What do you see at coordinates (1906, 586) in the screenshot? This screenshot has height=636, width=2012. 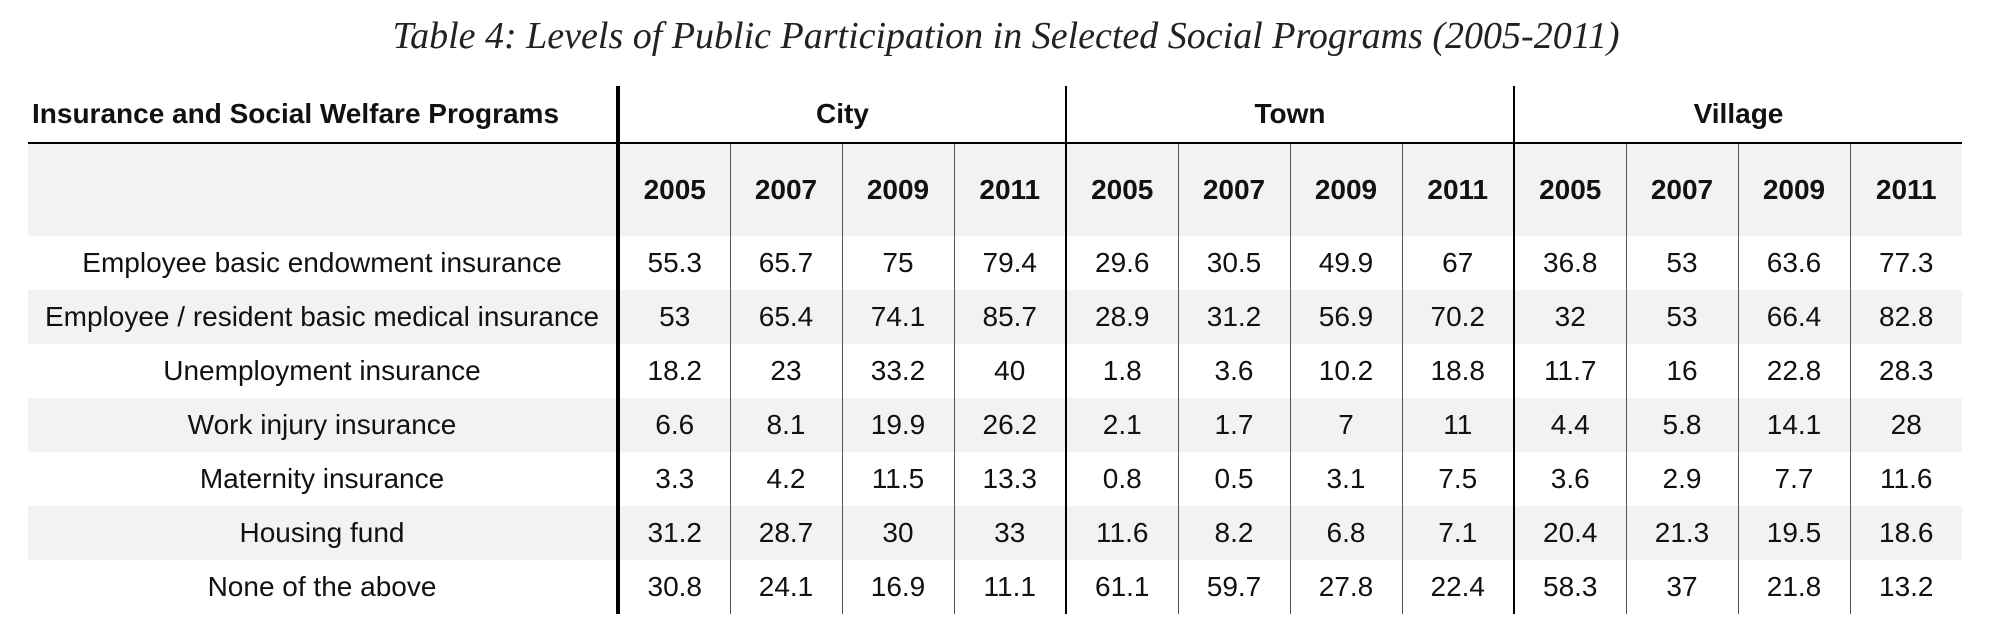 I see `cell-village-2011: 13.2` at bounding box center [1906, 586].